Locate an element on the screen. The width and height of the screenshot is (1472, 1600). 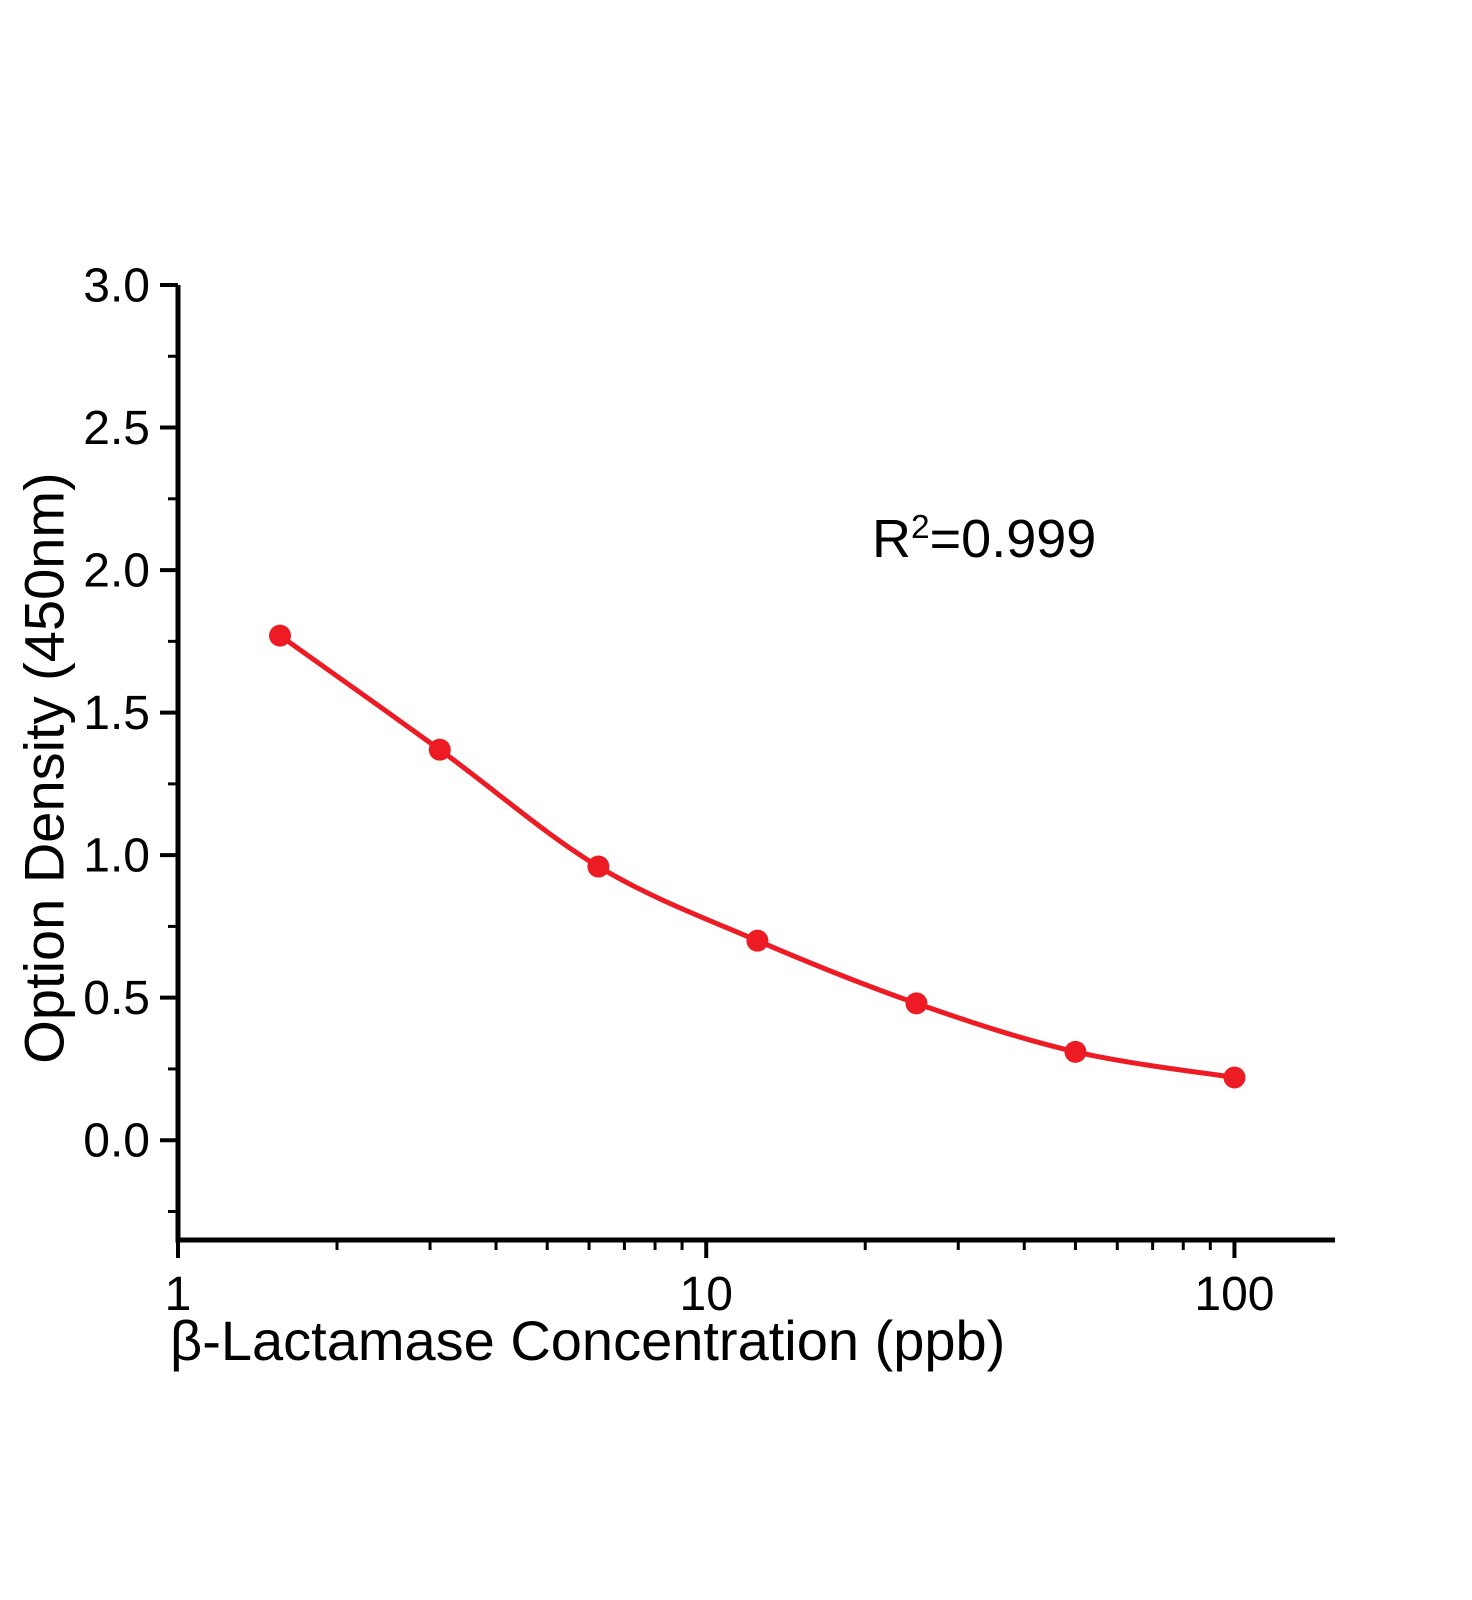
r-squared-exponent: 2 is located at coordinates (920, 527).